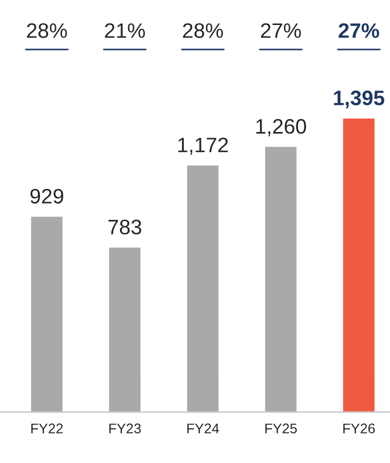  What do you see at coordinates (47, 429) in the screenshot?
I see `x-tick-label: FY22` at bounding box center [47, 429].